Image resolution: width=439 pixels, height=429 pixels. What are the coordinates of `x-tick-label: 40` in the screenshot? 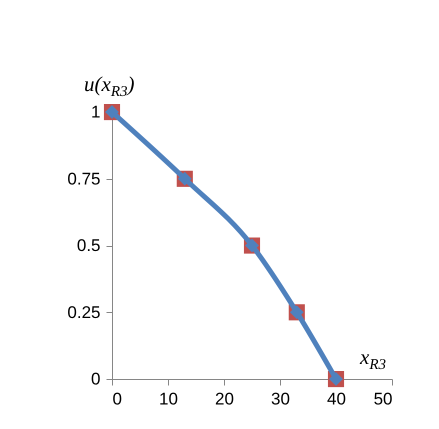 It's located at (336, 399).